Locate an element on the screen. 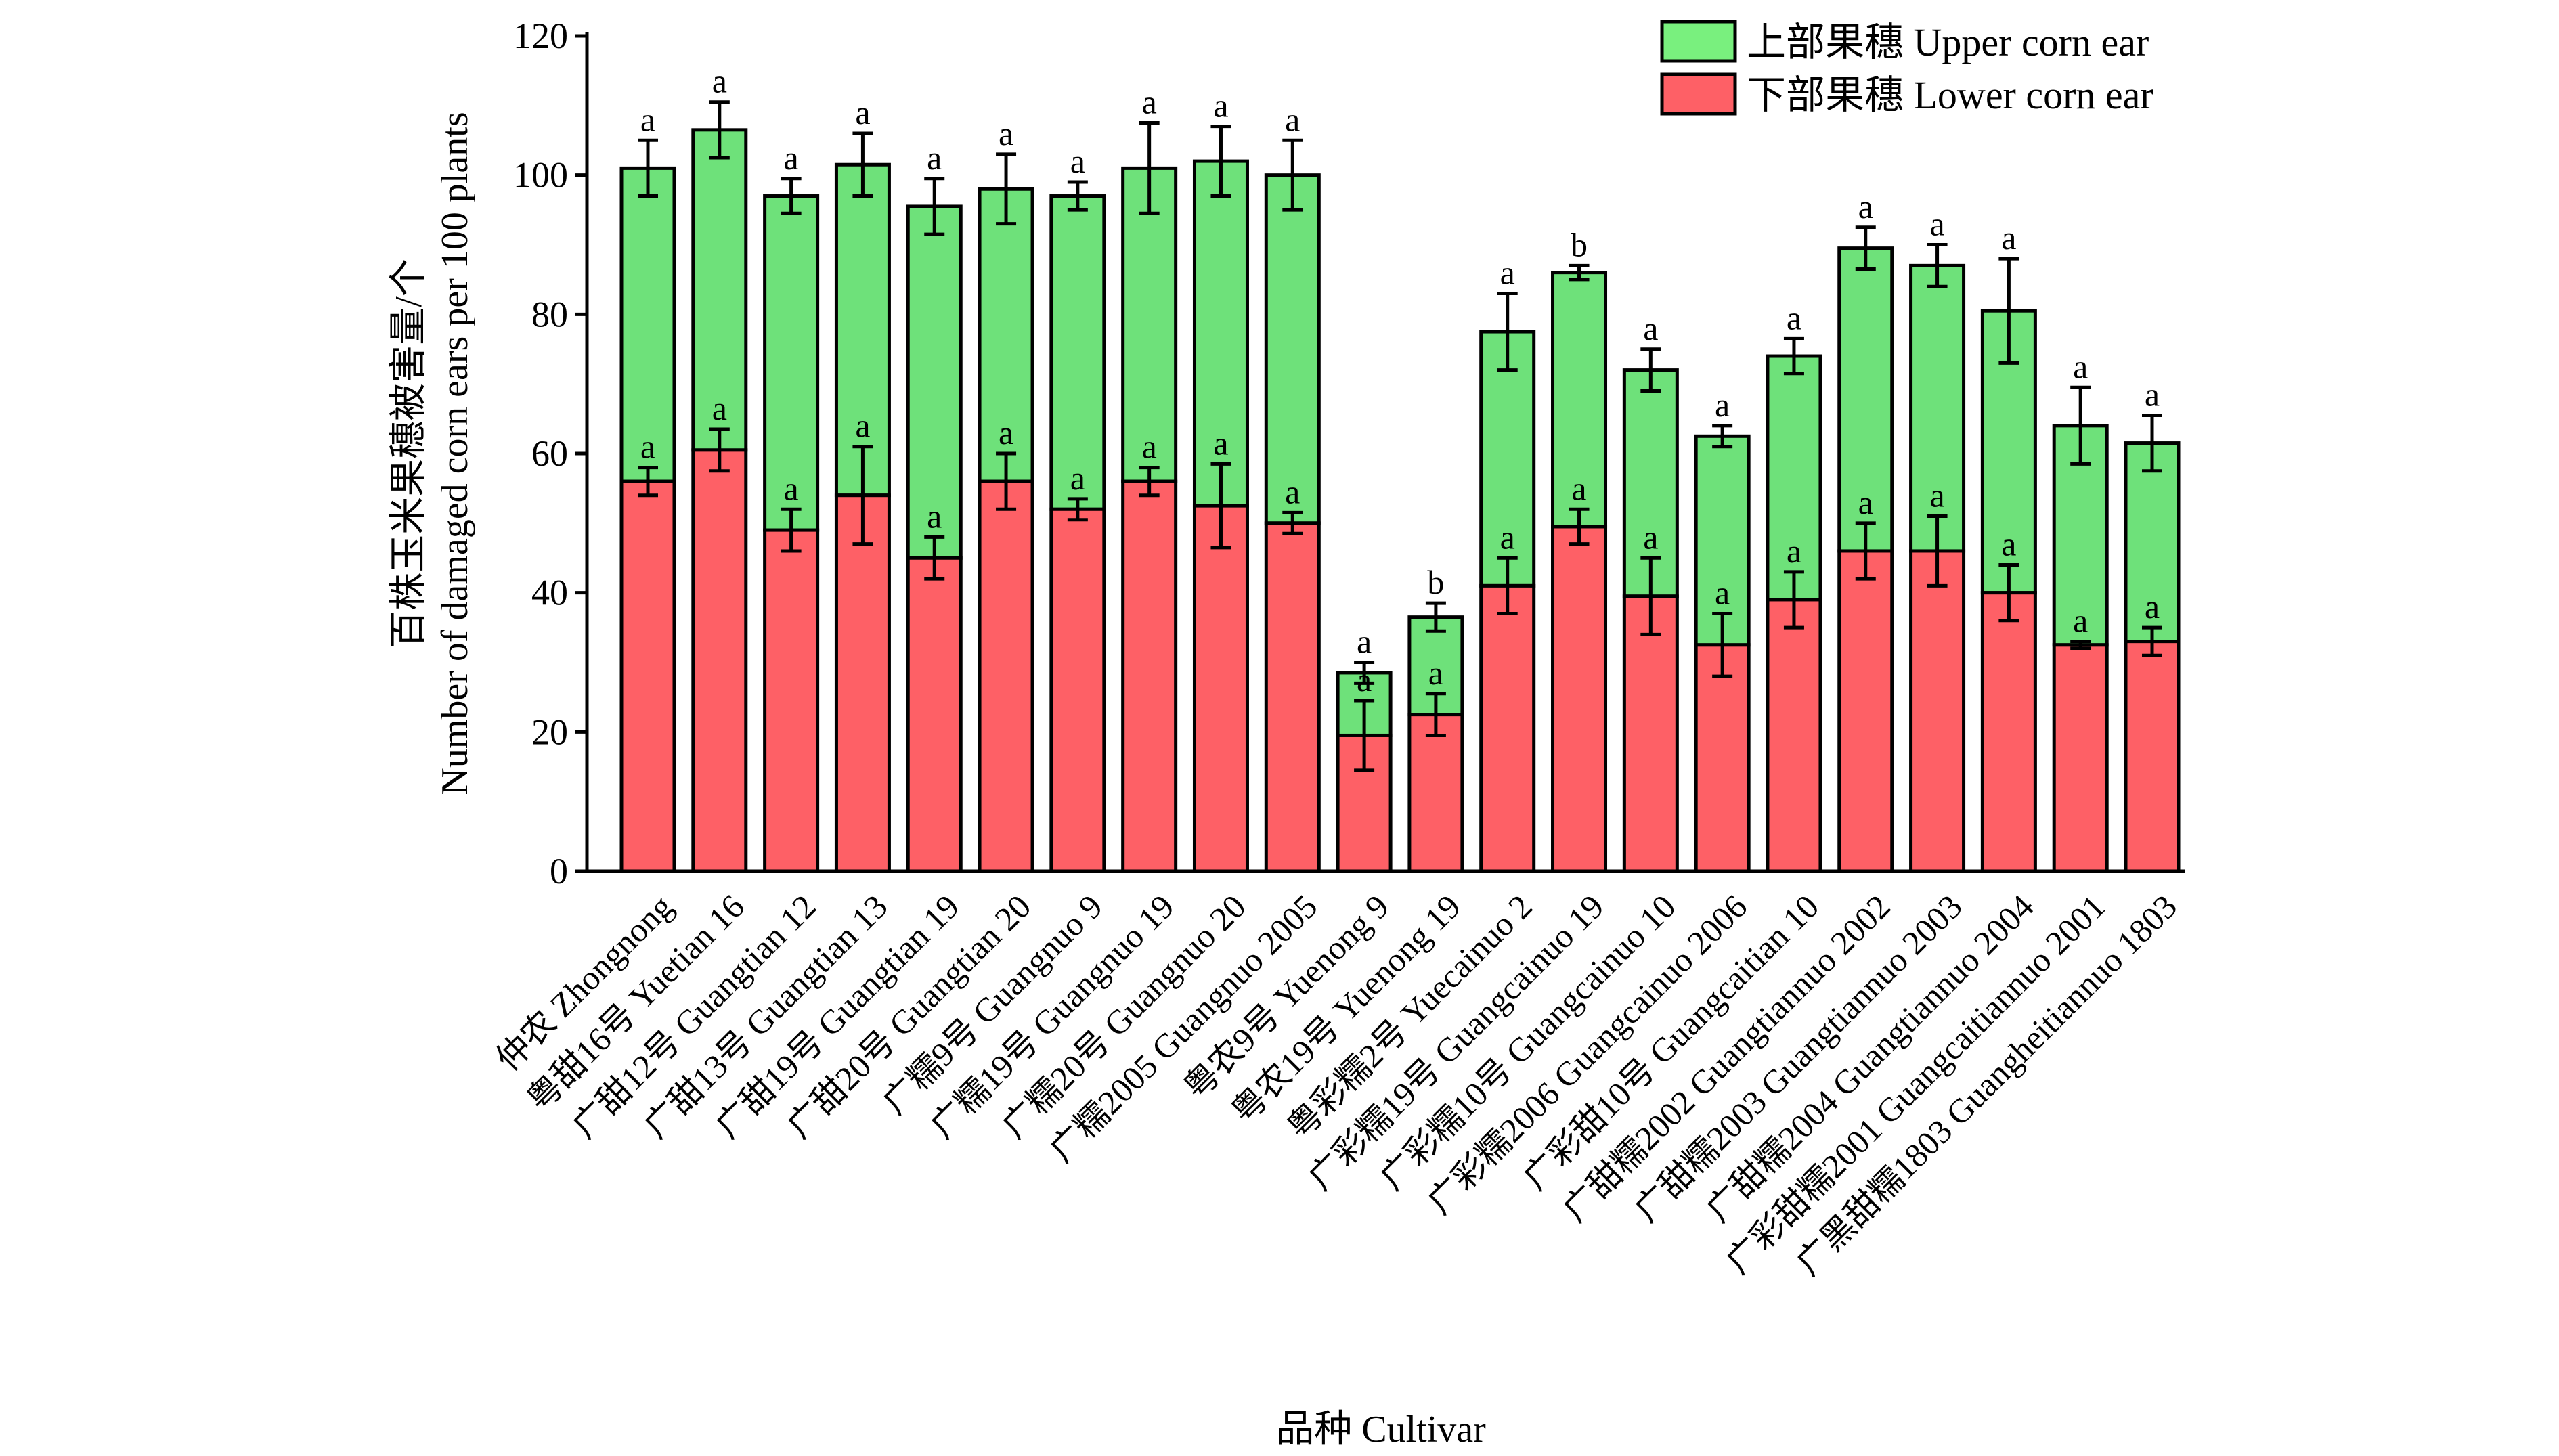 This screenshot has width=2559, height=1456. significance-letter-lower-15: a is located at coordinates (1651, 537).